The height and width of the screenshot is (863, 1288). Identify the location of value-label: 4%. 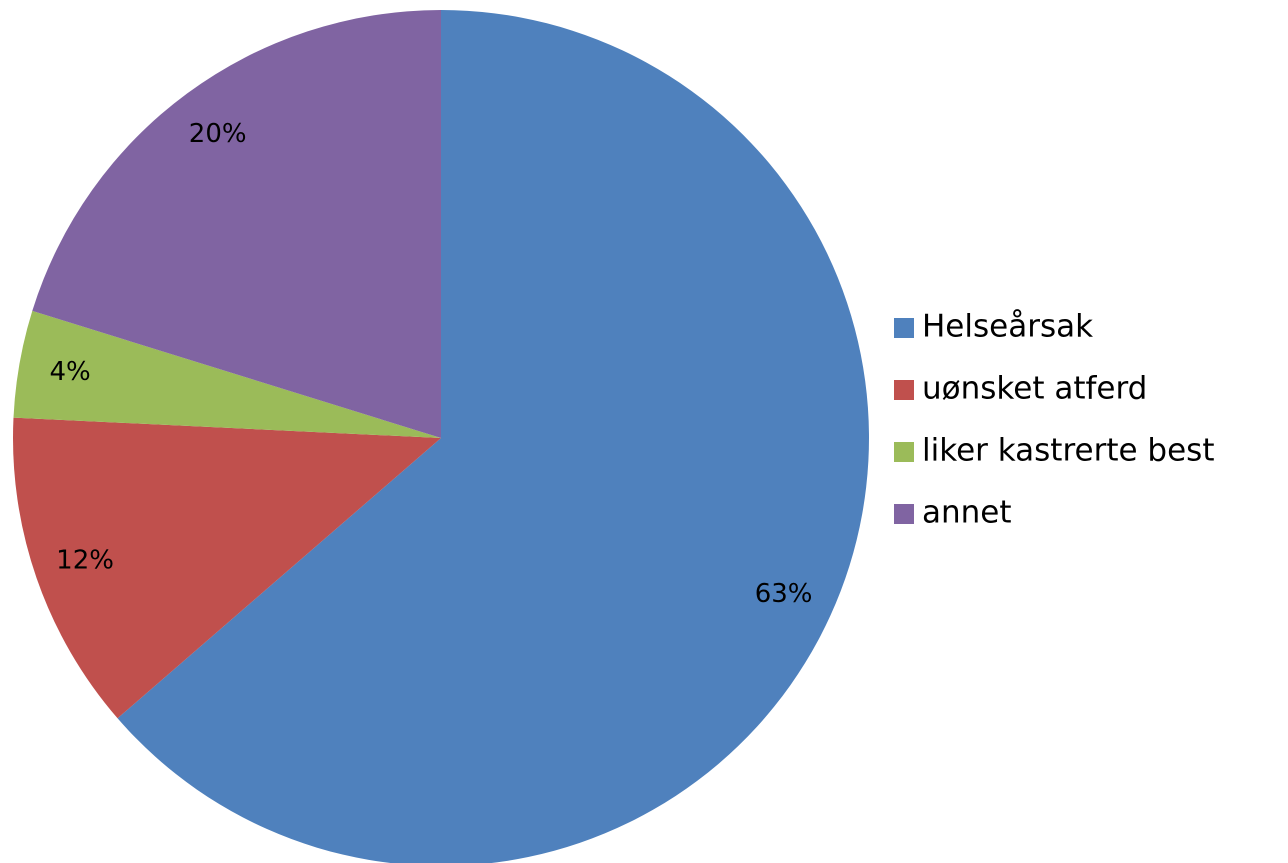
(69, 372).